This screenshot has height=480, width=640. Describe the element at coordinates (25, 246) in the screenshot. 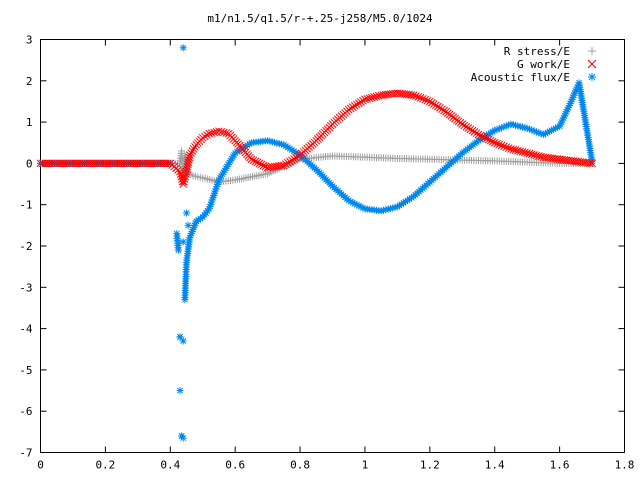

I see `y-tick-label: -2` at that location.